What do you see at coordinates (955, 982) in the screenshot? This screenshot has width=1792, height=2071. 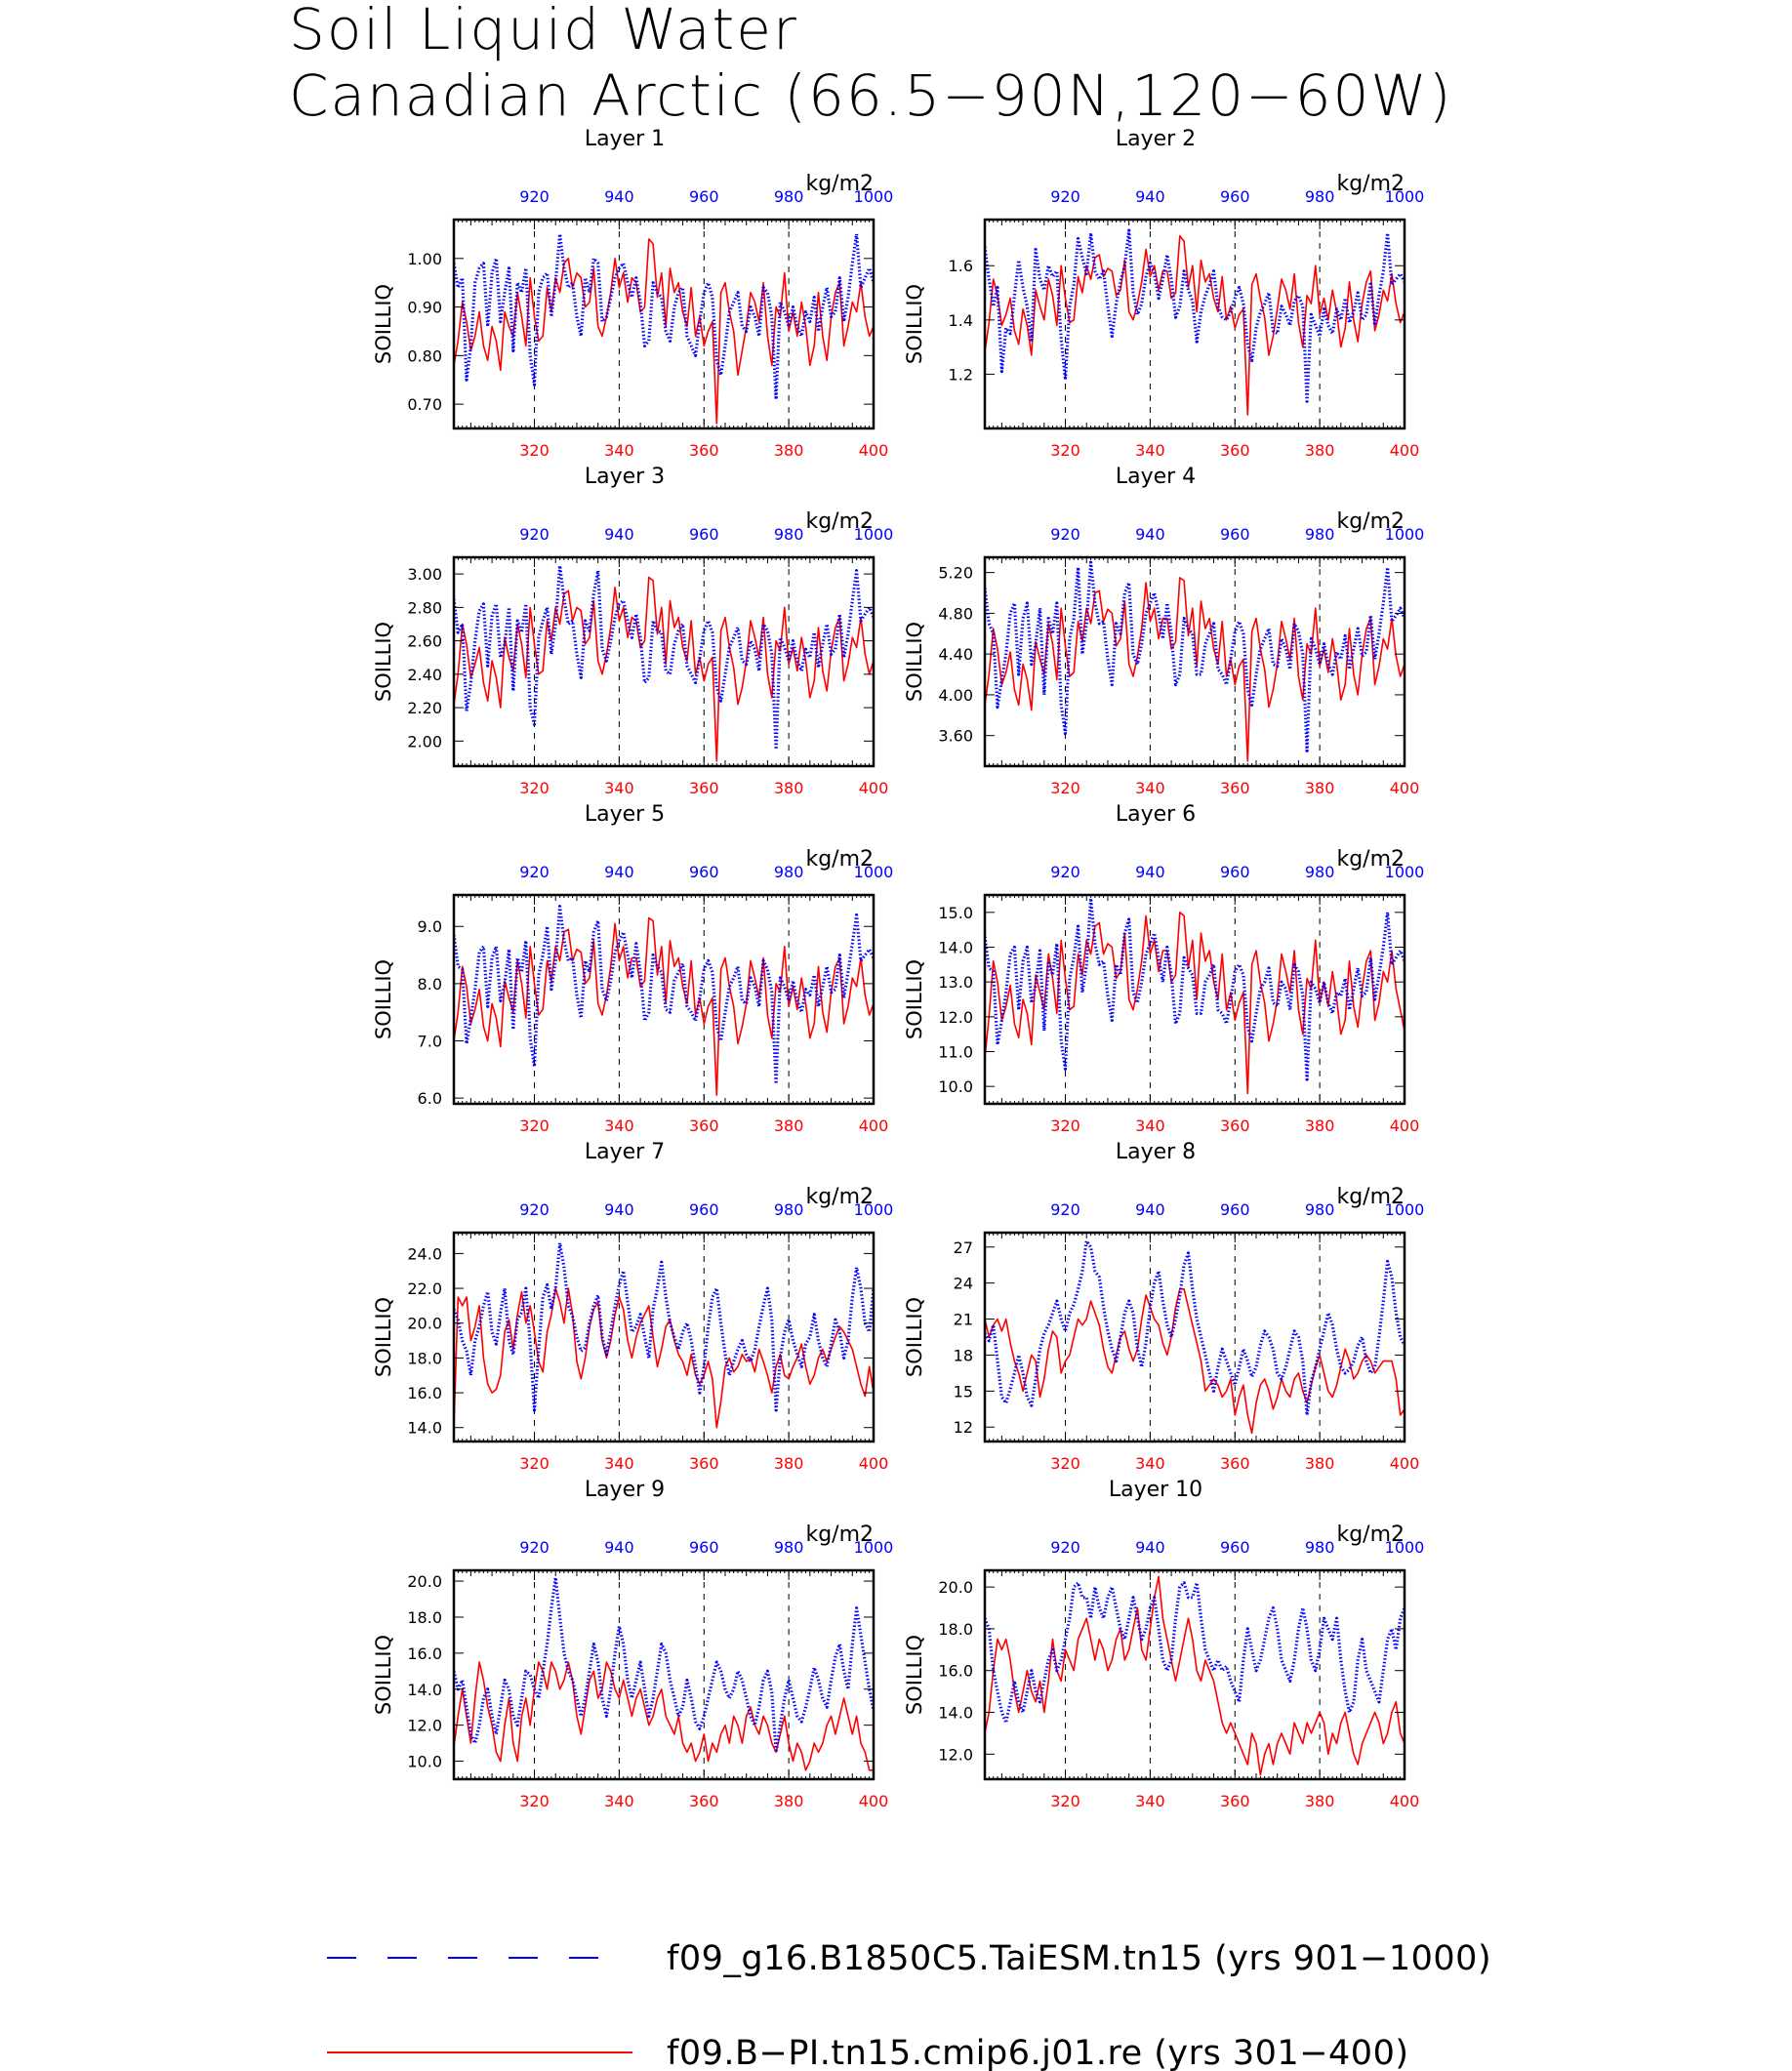 I see `layer-6-y-tick-label: 13.0` at bounding box center [955, 982].